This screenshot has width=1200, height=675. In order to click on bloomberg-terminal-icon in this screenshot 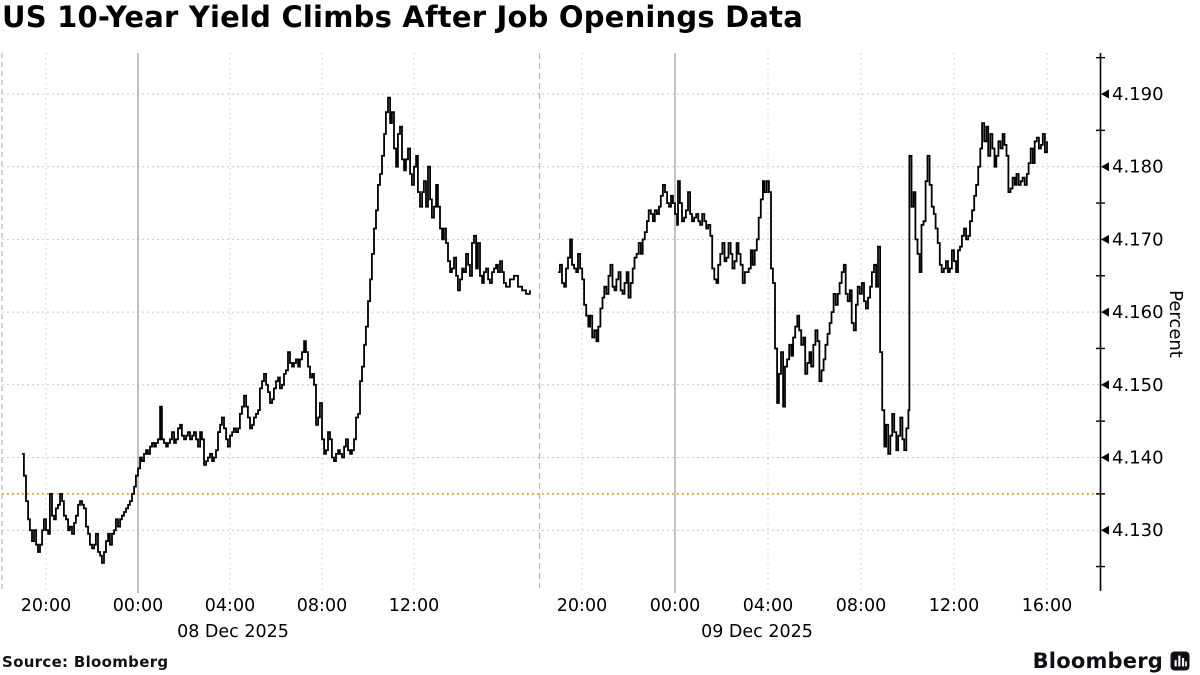, I will do `click(1180, 661)`.